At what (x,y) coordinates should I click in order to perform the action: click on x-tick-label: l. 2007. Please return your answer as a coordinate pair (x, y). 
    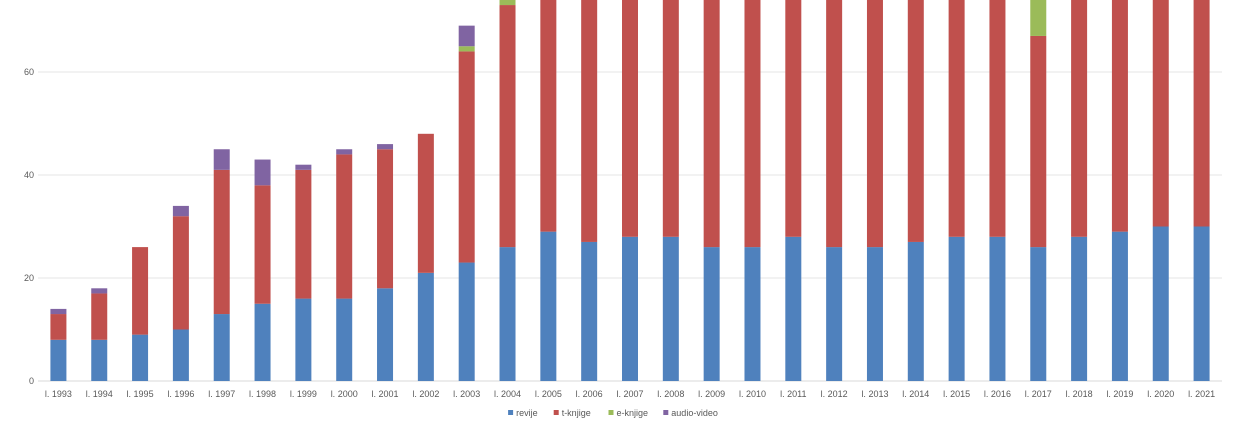
    Looking at the image, I should click on (629, 394).